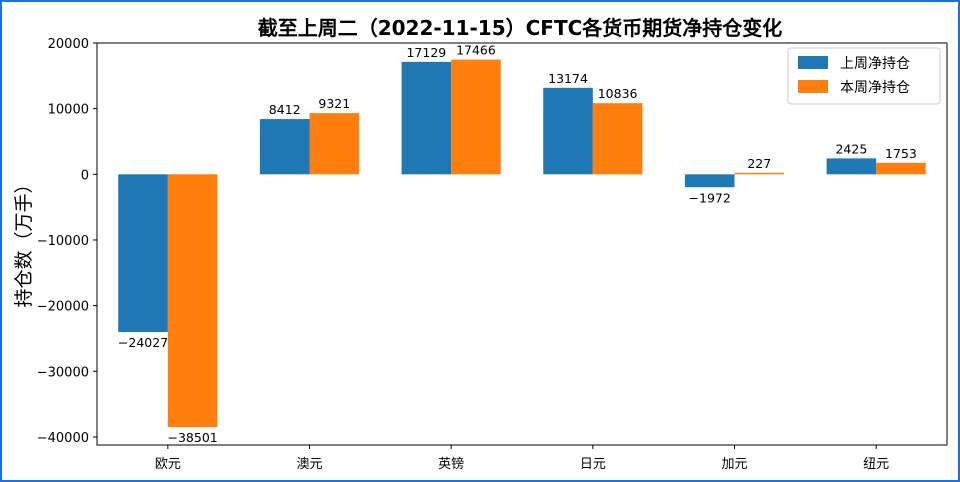  Describe the element at coordinates (875, 64) in the screenshot. I see `legend-label: 上周净持仓` at that location.